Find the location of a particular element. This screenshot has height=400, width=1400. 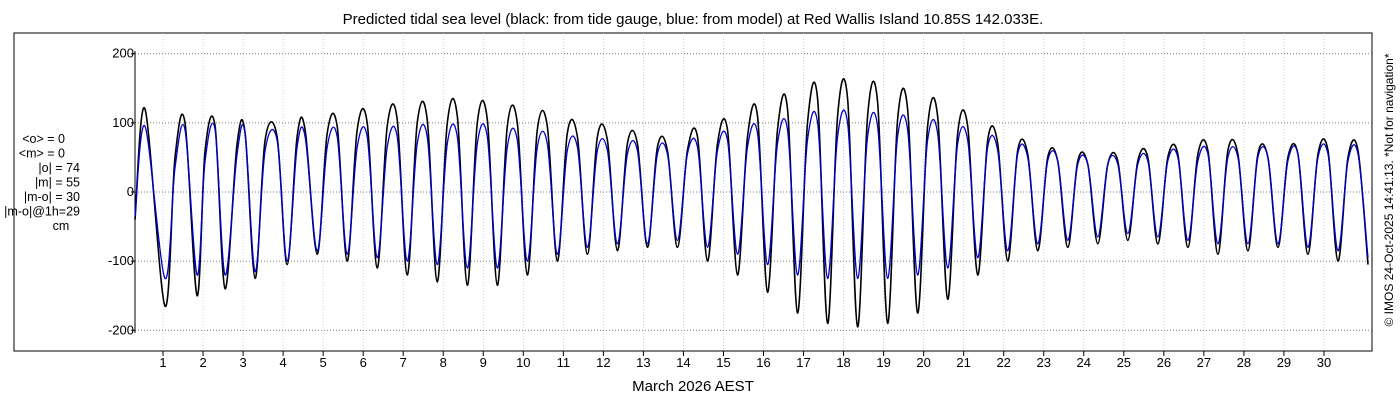

x-tick-label: 6 is located at coordinates (363, 362).